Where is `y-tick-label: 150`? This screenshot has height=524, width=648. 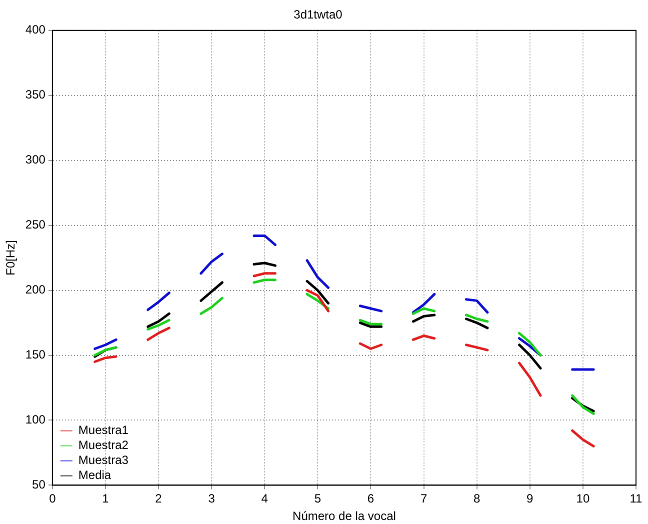 y-tick-label: 150 is located at coordinates (35, 355).